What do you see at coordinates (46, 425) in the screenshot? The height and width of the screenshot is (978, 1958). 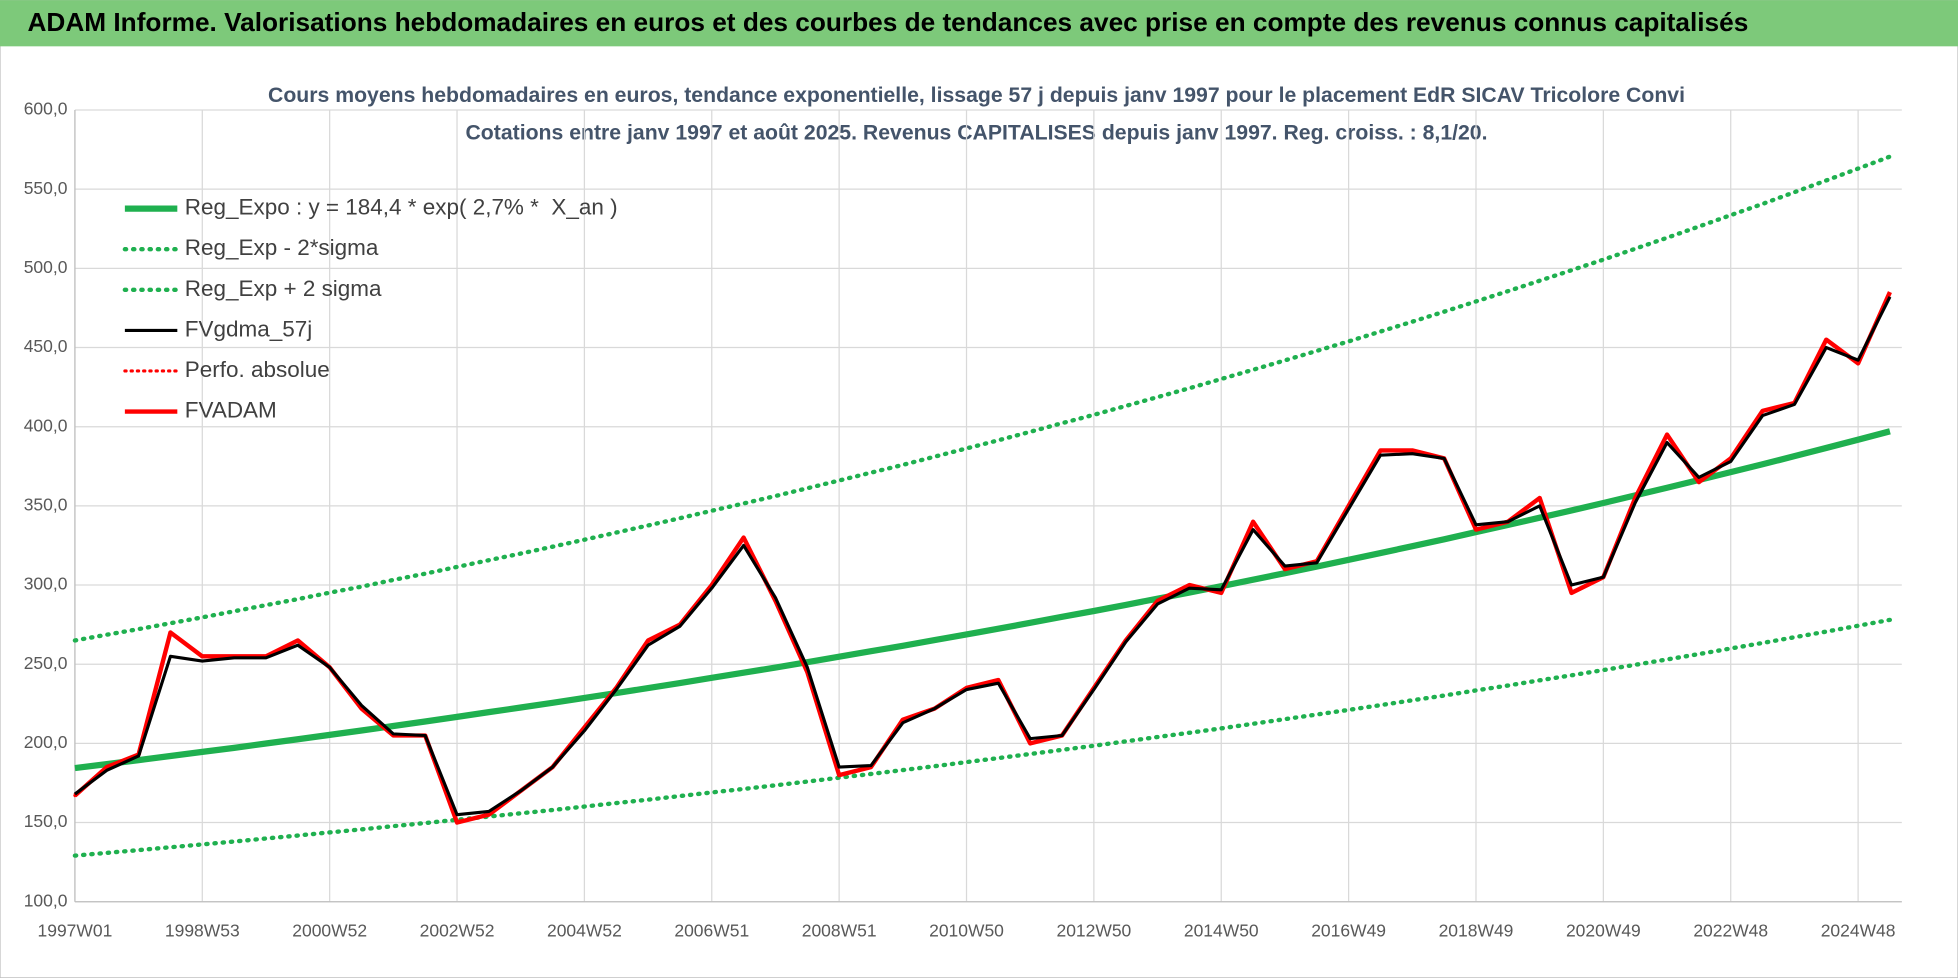 I see `y-tick-label: 400,0` at bounding box center [46, 425].